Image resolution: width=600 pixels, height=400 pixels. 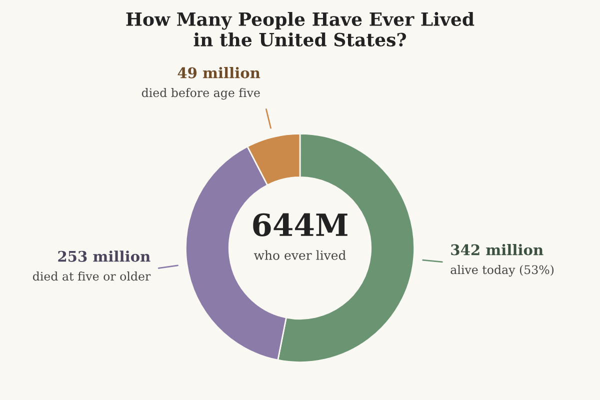 What do you see at coordinates (300, 255) in the screenshot?
I see `text: who ever lived` at bounding box center [300, 255].